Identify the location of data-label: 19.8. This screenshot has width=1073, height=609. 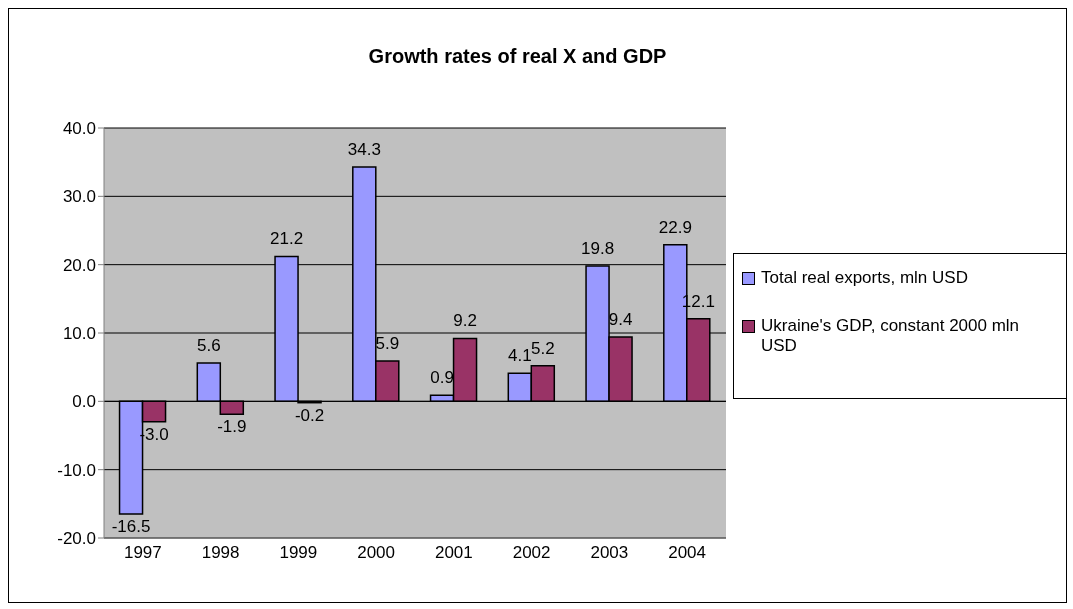
(598, 249).